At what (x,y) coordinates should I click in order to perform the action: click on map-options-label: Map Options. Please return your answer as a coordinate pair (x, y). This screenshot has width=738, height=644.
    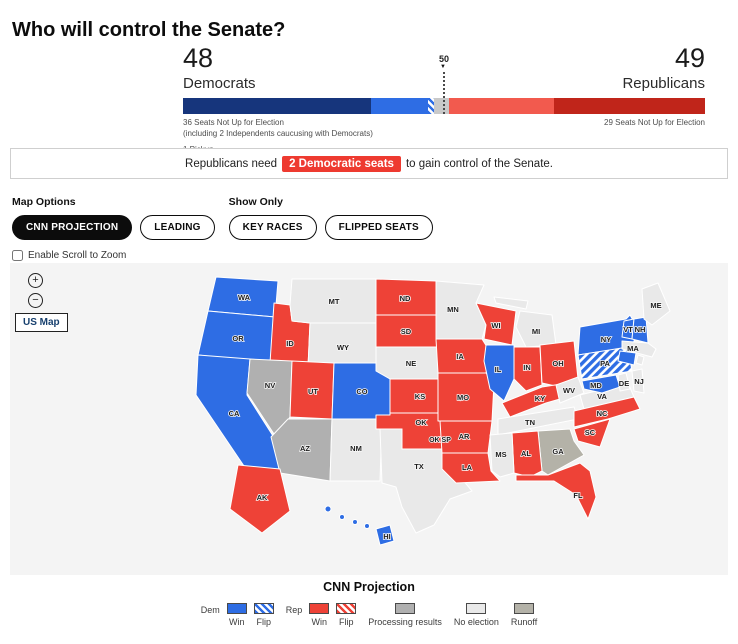
    Looking at the image, I should click on (44, 202).